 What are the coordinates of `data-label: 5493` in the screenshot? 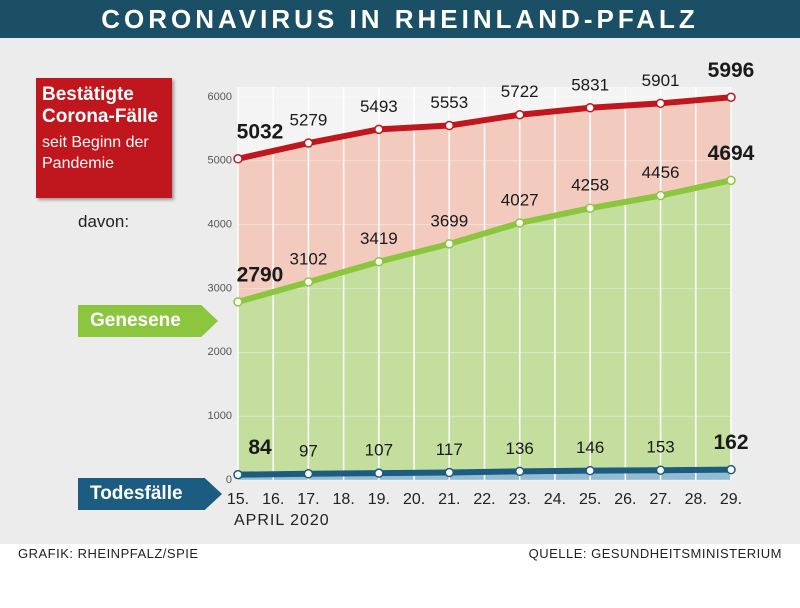 It's located at (379, 106).